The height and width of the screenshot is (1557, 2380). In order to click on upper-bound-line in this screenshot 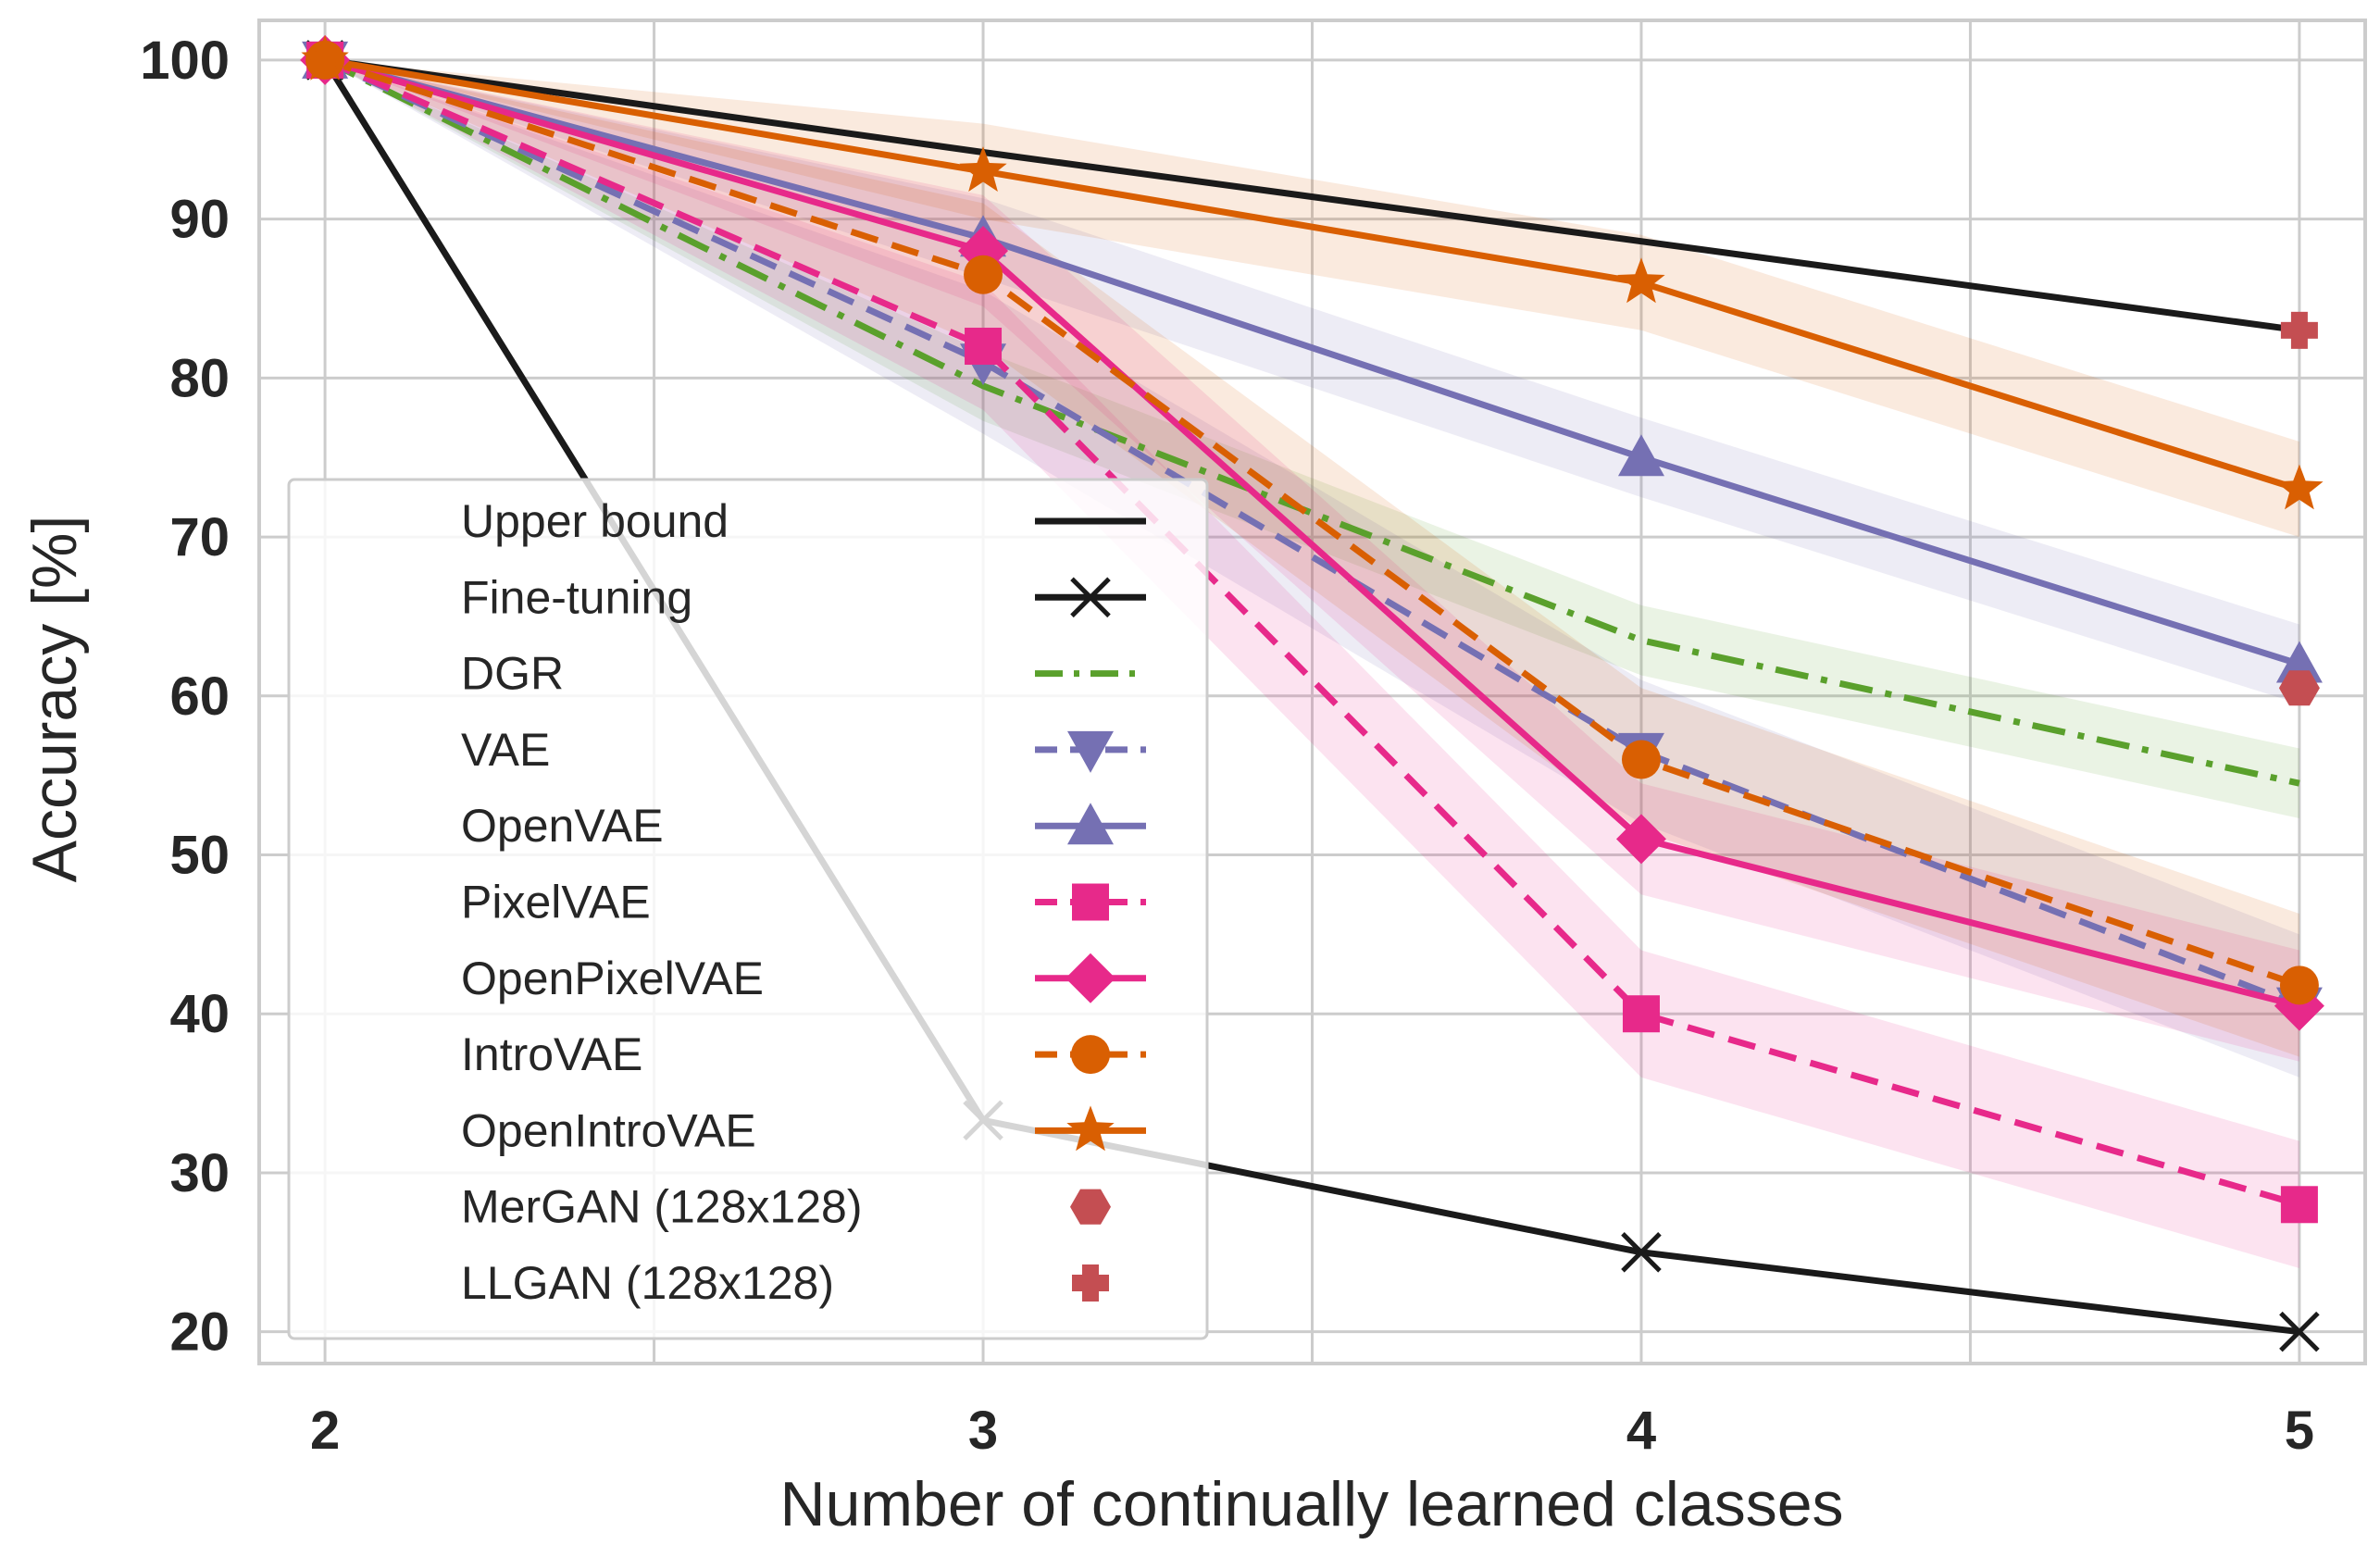, I will do `click(1312, 195)`.